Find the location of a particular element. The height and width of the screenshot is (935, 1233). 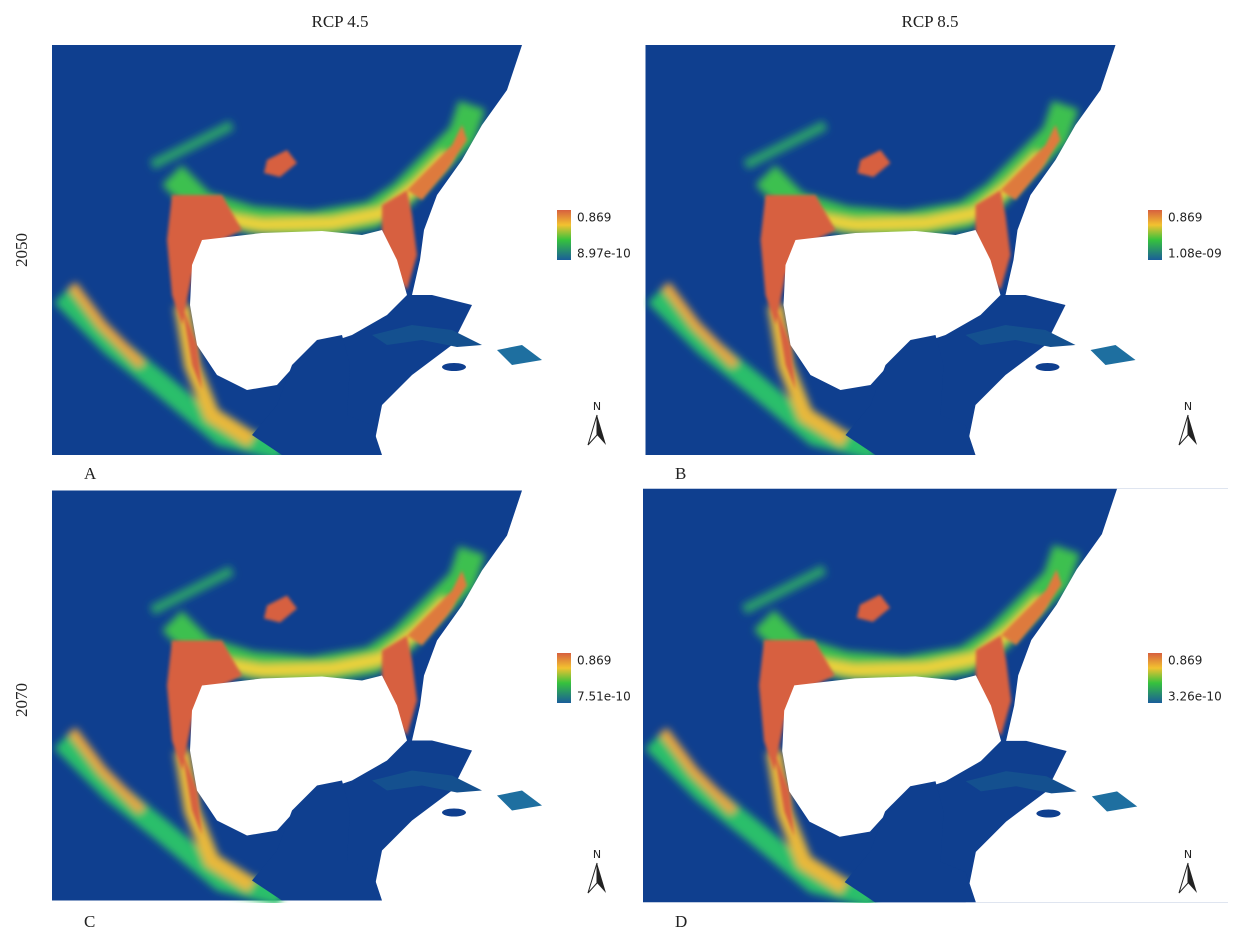

row-header: 2070 is located at coordinates (21, 700).